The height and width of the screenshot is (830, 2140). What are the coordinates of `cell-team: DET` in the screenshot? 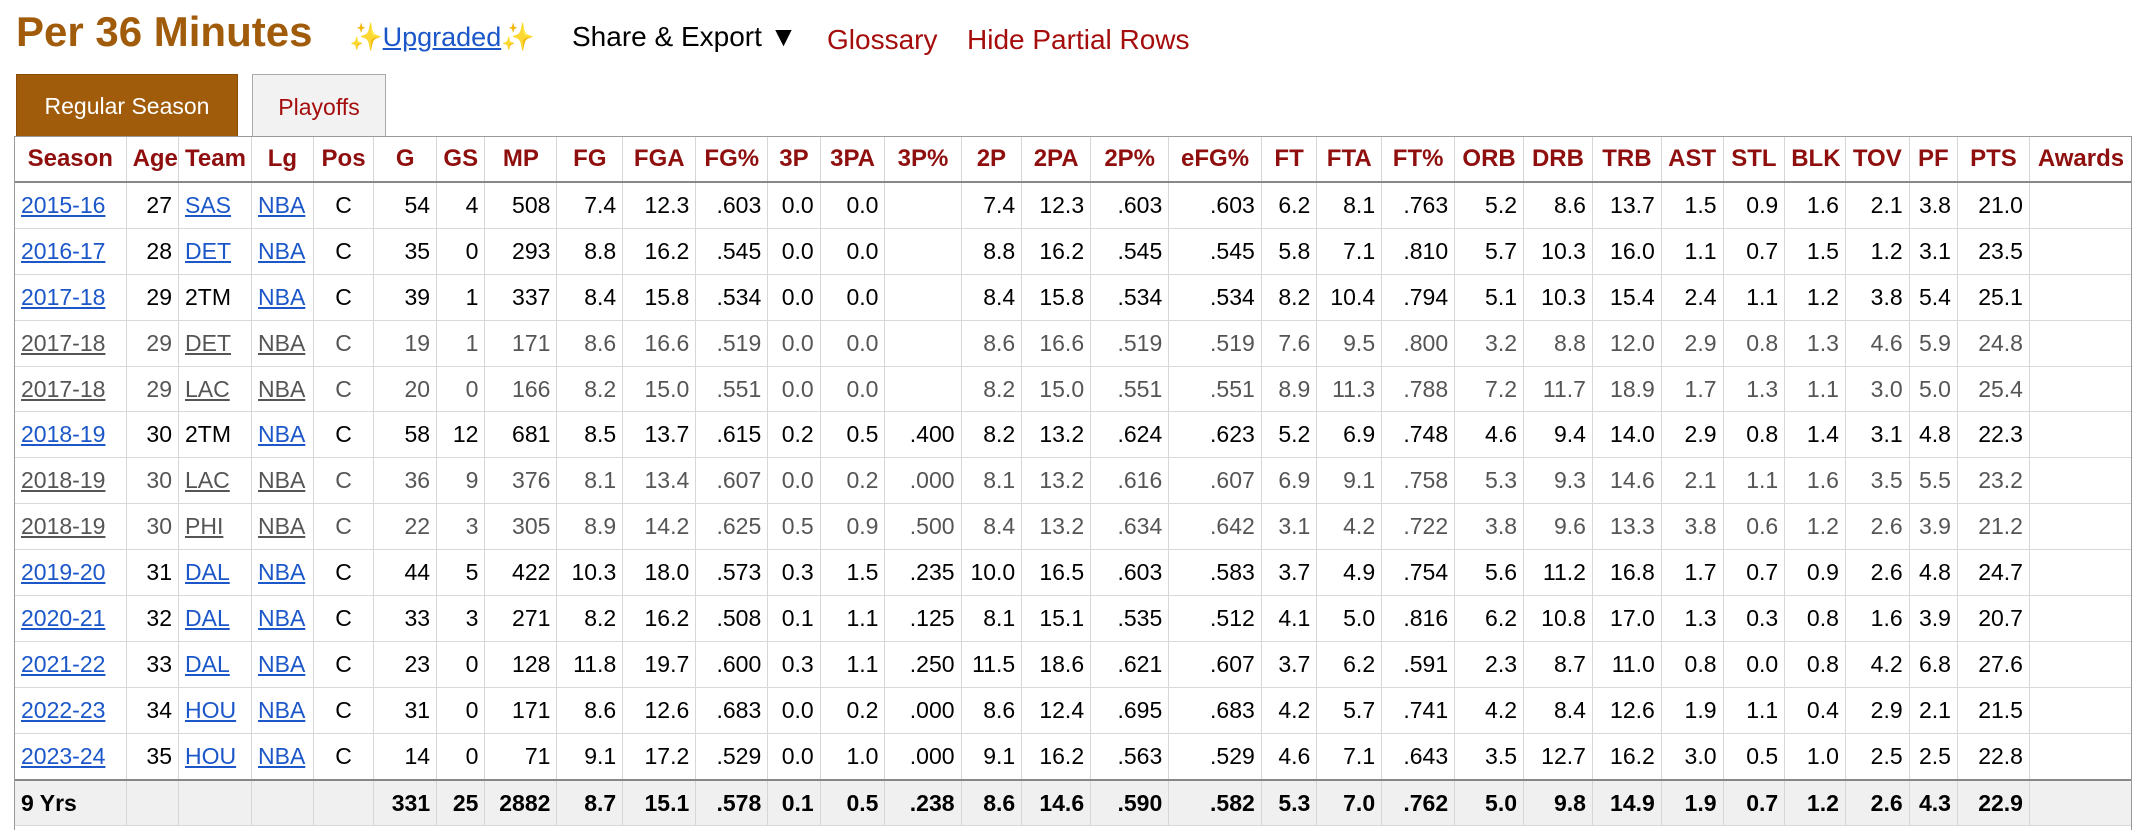 It's located at (215, 251).